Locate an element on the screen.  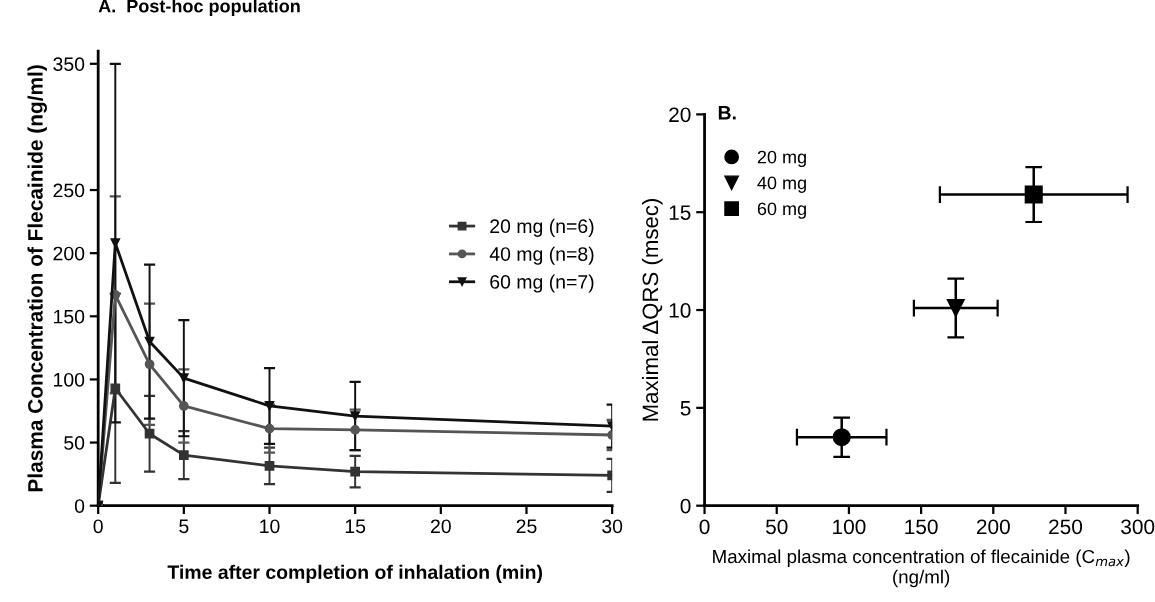
x-tick-label: 30 is located at coordinates (612, 526).